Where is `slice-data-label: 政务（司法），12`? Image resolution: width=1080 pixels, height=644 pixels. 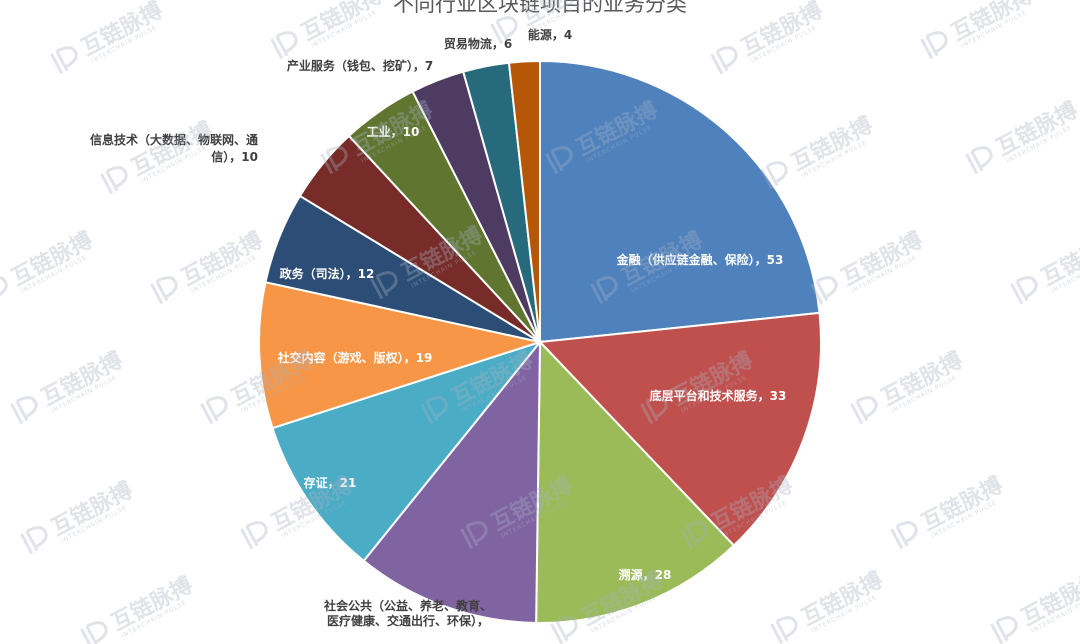
slice-data-label: 政务（司法），12 is located at coordinates (327, 273).